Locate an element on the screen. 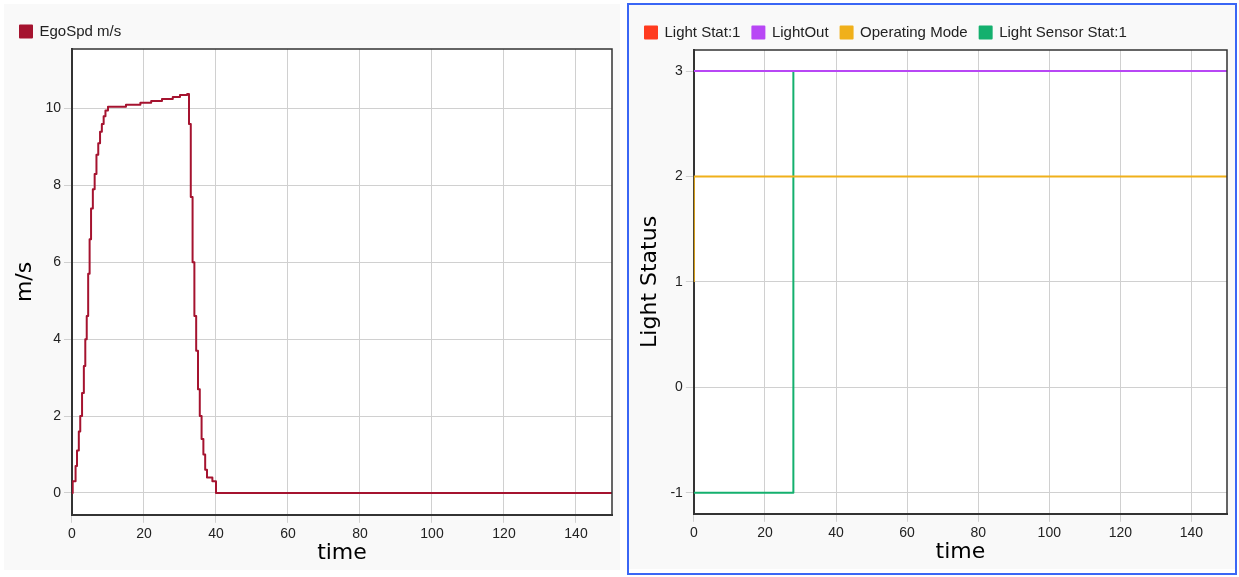 The height and width of the screenshot is (577, 1239). y-tick-label: -1 is located at coordinates (677, 491).